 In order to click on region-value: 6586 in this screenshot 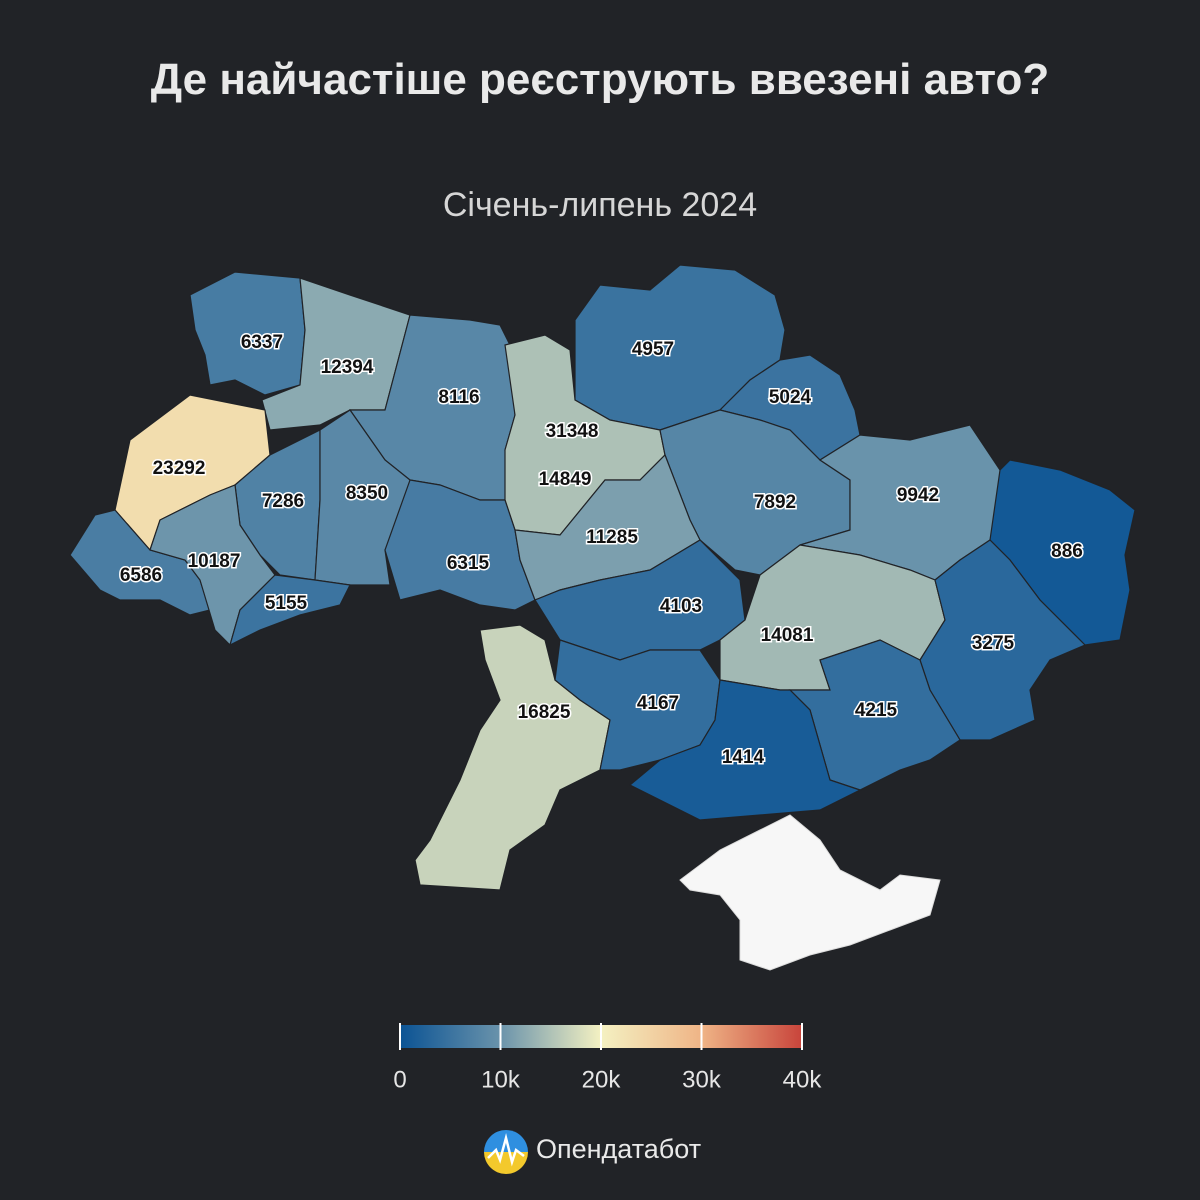, I will do `click(141, 575)`.